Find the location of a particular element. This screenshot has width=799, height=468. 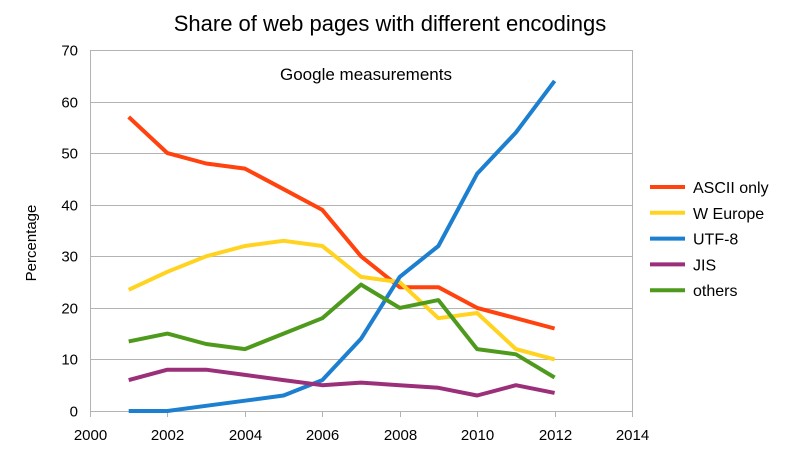

x-tick-label: 2014 is located at coordinates (632, 435).